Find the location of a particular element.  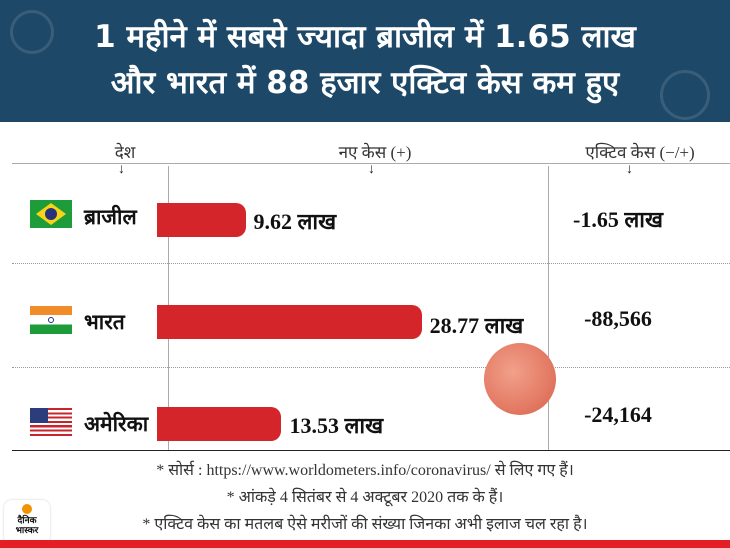

title-line-2: और भारत में 88 हजार एक्टिव केस कम हुए is located at coordinates (365, 83).